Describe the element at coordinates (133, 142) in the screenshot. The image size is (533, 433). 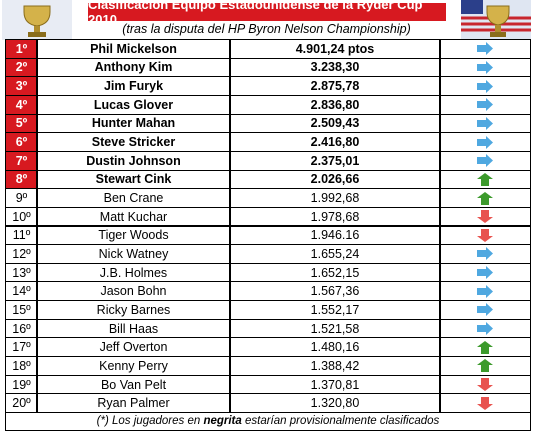
I see `name-cell: Steve Stricker` at that location.